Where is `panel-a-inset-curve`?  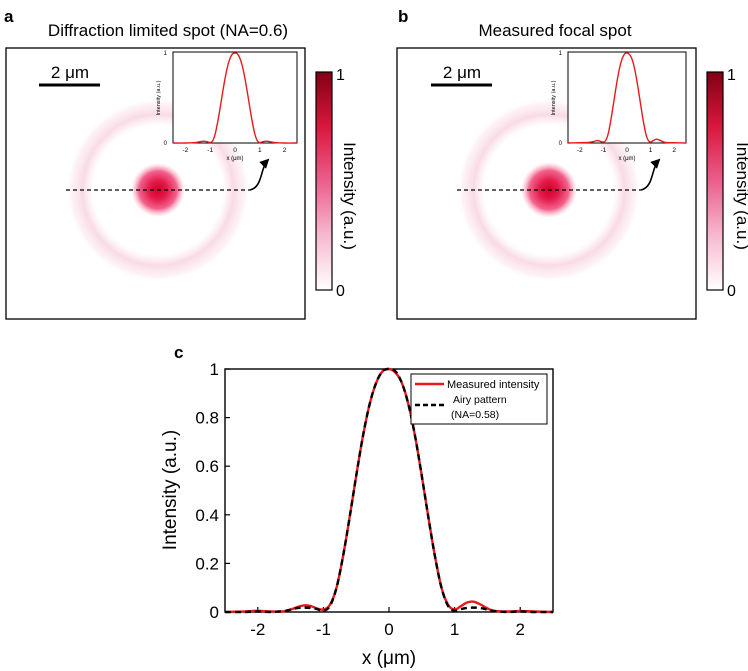
panel-a-inset-curve is located at coordinates (235, 98).